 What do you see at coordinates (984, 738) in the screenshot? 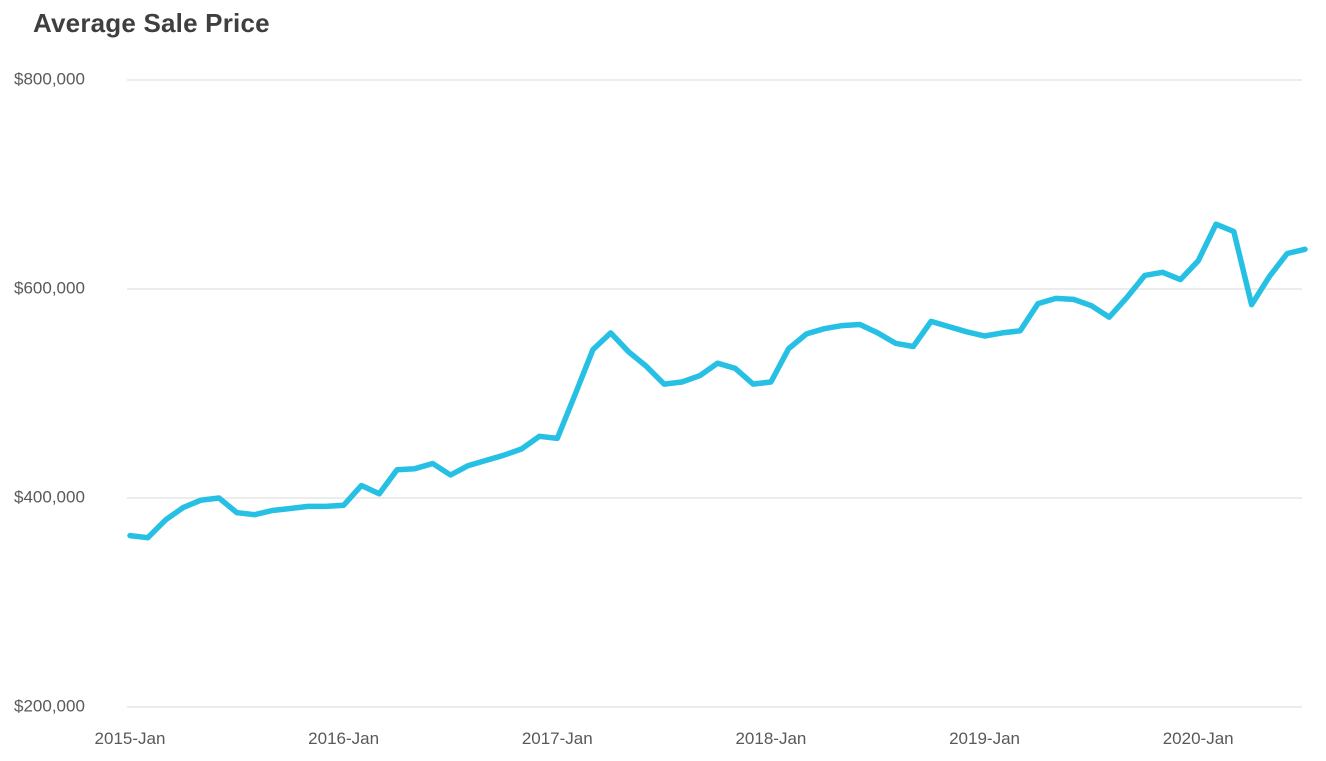
I see `x-axis-tick-label: 2019-Jan` at bounding box center [984, 738].